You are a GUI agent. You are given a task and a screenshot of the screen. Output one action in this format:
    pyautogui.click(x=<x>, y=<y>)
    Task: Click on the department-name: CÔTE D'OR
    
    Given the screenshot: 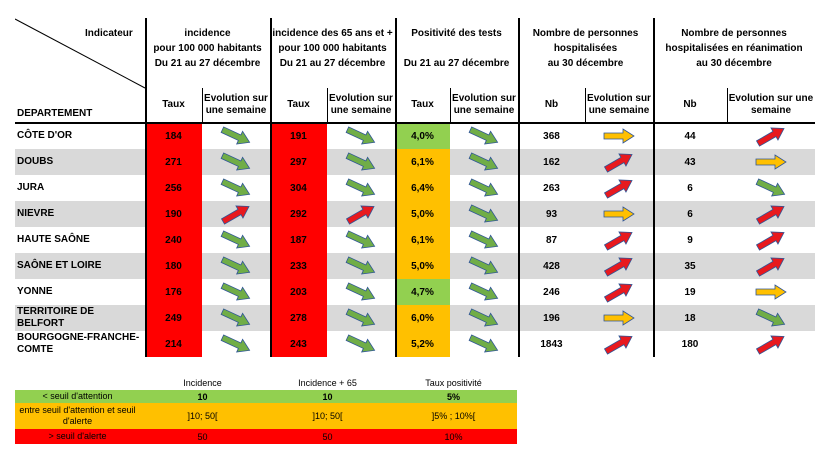 What is the action you would take?
    pyautogui.click(x=45, y=135)
    